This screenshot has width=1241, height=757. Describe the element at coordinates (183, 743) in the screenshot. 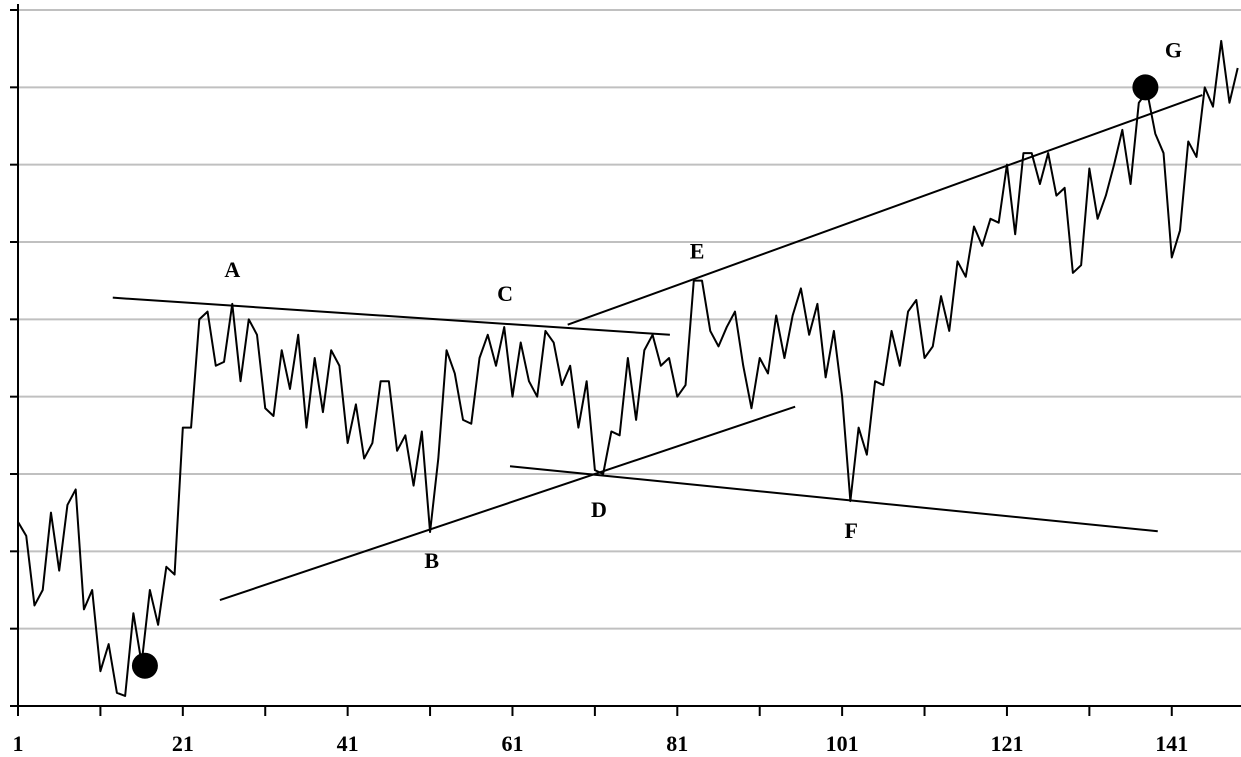

I see `x-tick-label: 21` at that location.